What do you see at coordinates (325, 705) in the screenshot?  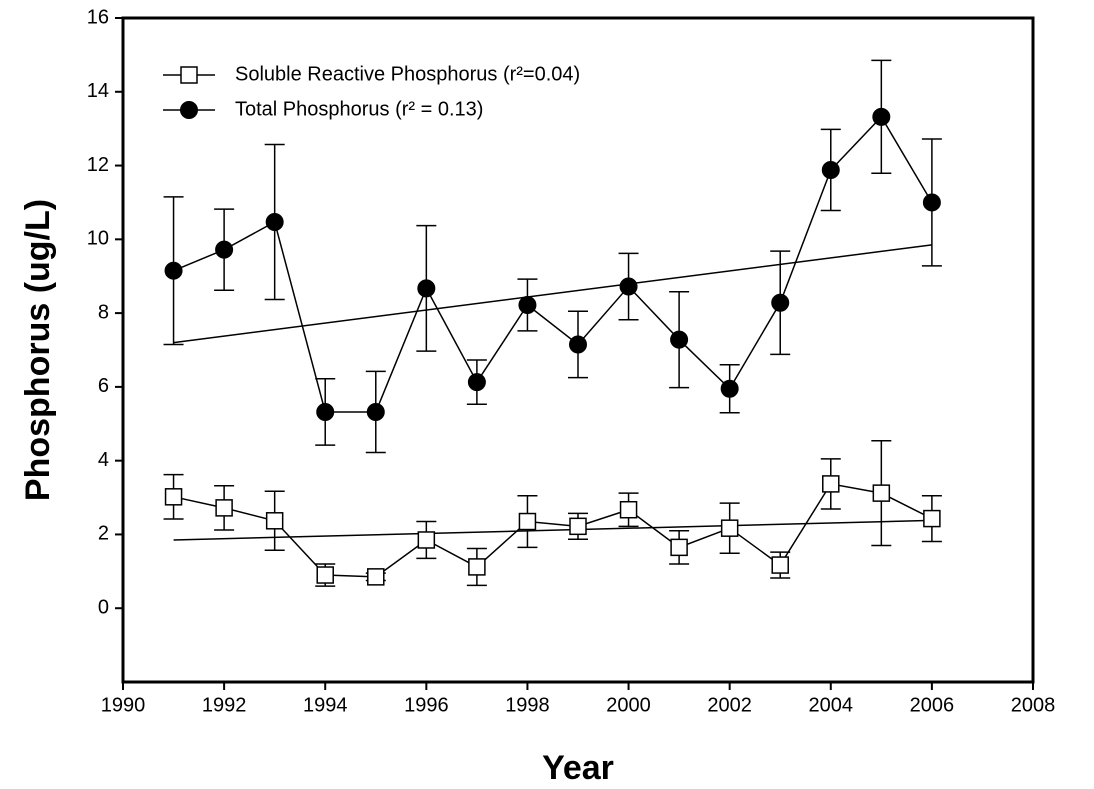 I see `x-tick-label: 1994` at bounding box center [325, 705].